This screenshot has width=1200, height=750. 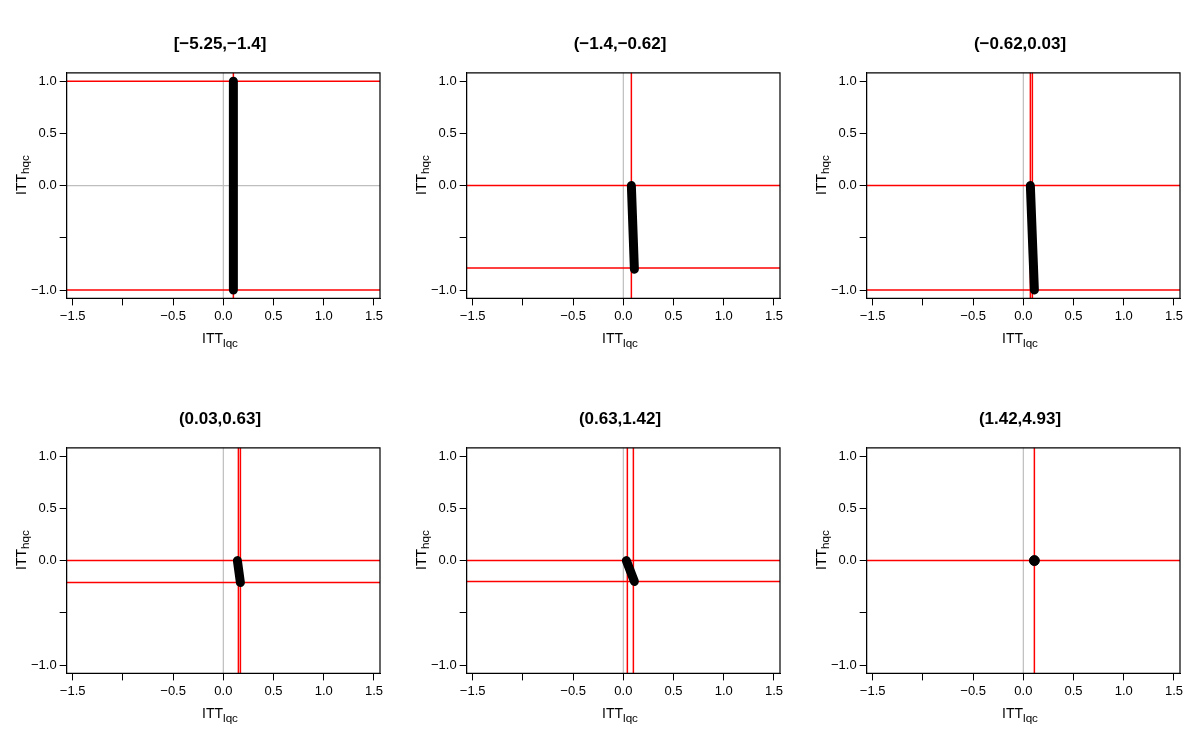 What do you see at coordinates (1020, 419) in the screenshot?
I see `chart-title: (1.42,4.93]` at bounding box center [1020, 419].